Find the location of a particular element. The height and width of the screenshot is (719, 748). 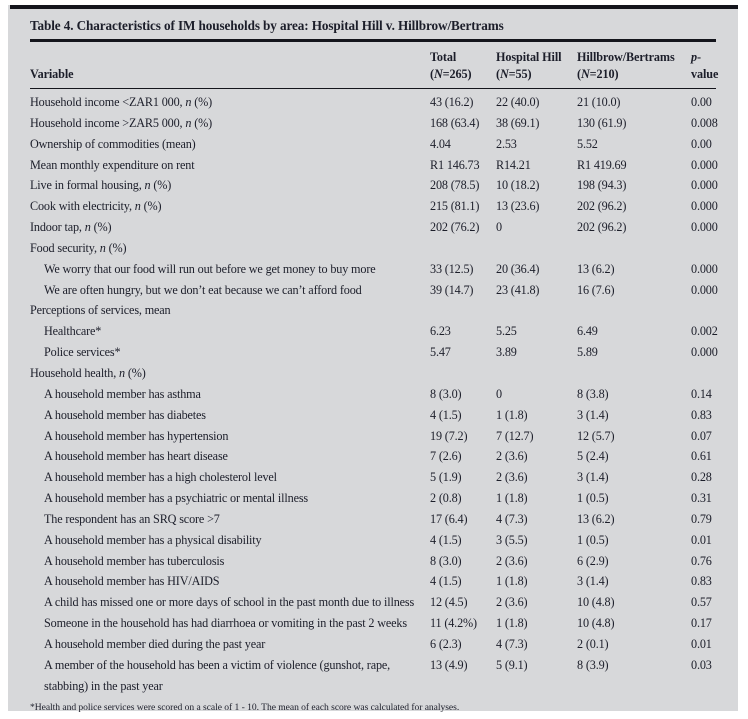

cell-p-value: 0.31 is located at coordinates (701, 498).